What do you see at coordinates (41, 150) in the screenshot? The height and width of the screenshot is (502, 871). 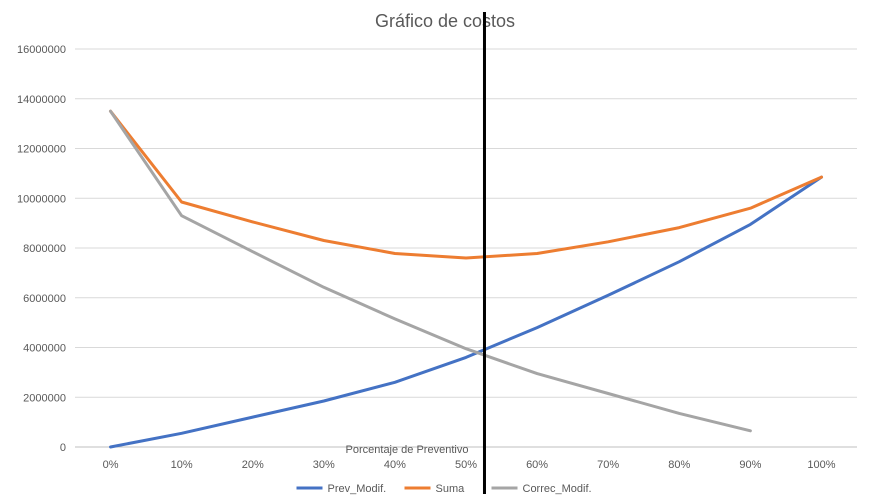 I see `y-tick-label: 12000000` at bounding box center [41, 150].